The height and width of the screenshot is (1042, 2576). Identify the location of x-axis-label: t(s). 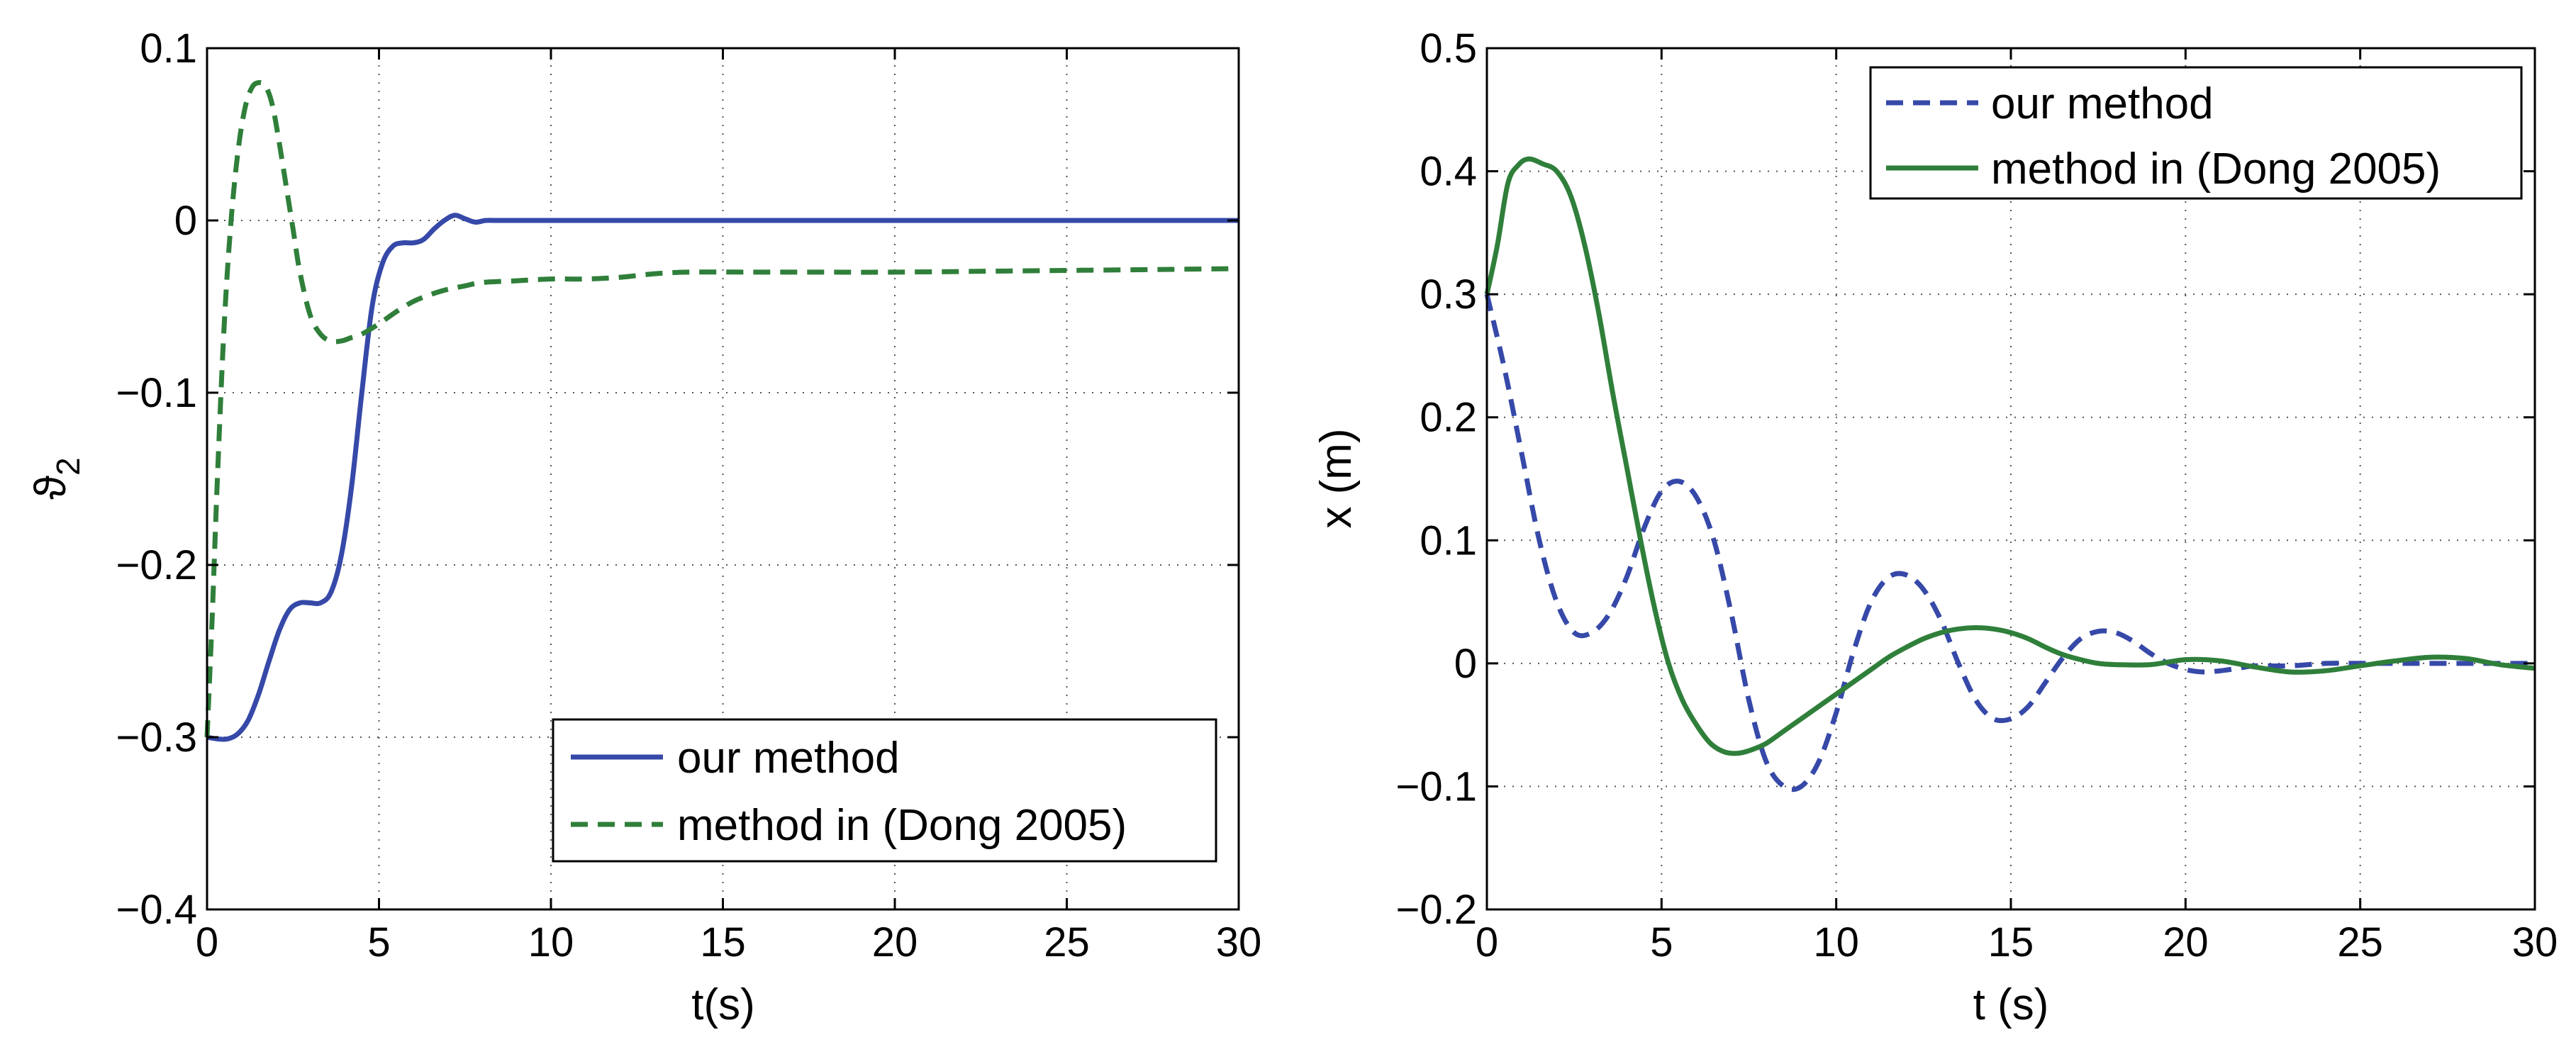
(723, 1004).